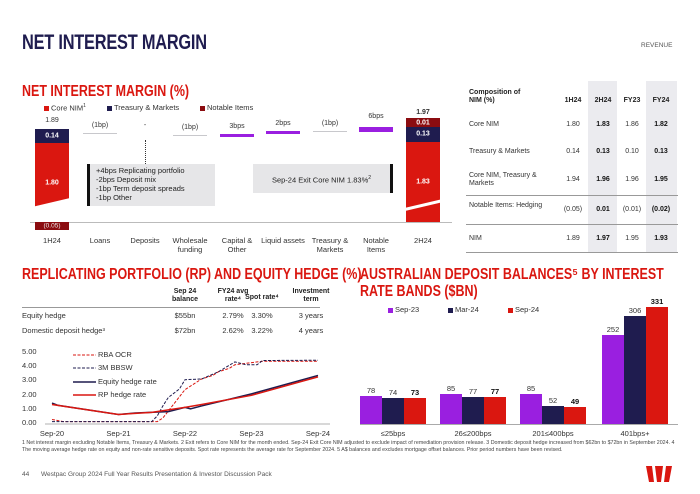 This screenshot has height=494, width=700. Describe the element at coordinates (393, 392) in the screenshot. I see `bar-value-label: 74` at that location.